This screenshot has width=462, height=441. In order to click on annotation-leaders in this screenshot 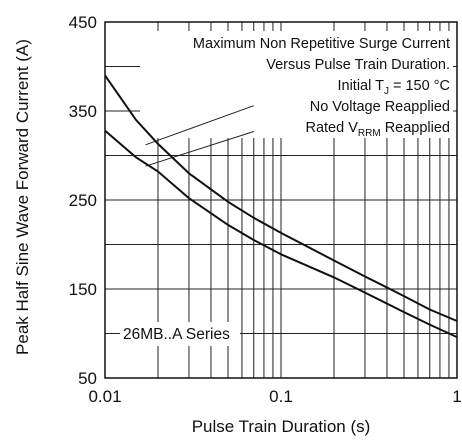, I will do `click(199, 136)`.